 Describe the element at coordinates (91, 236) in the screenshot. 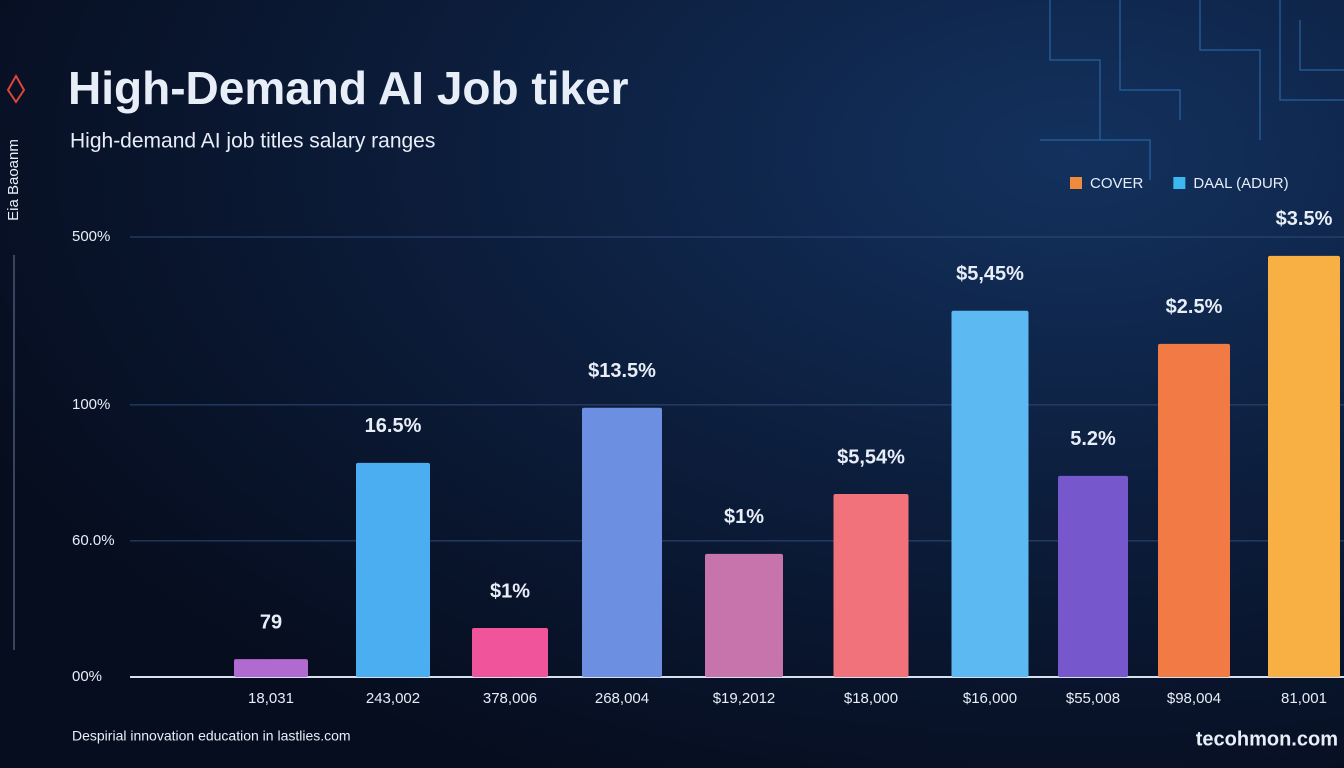

I see `y-tick-label: 500%` at that location.